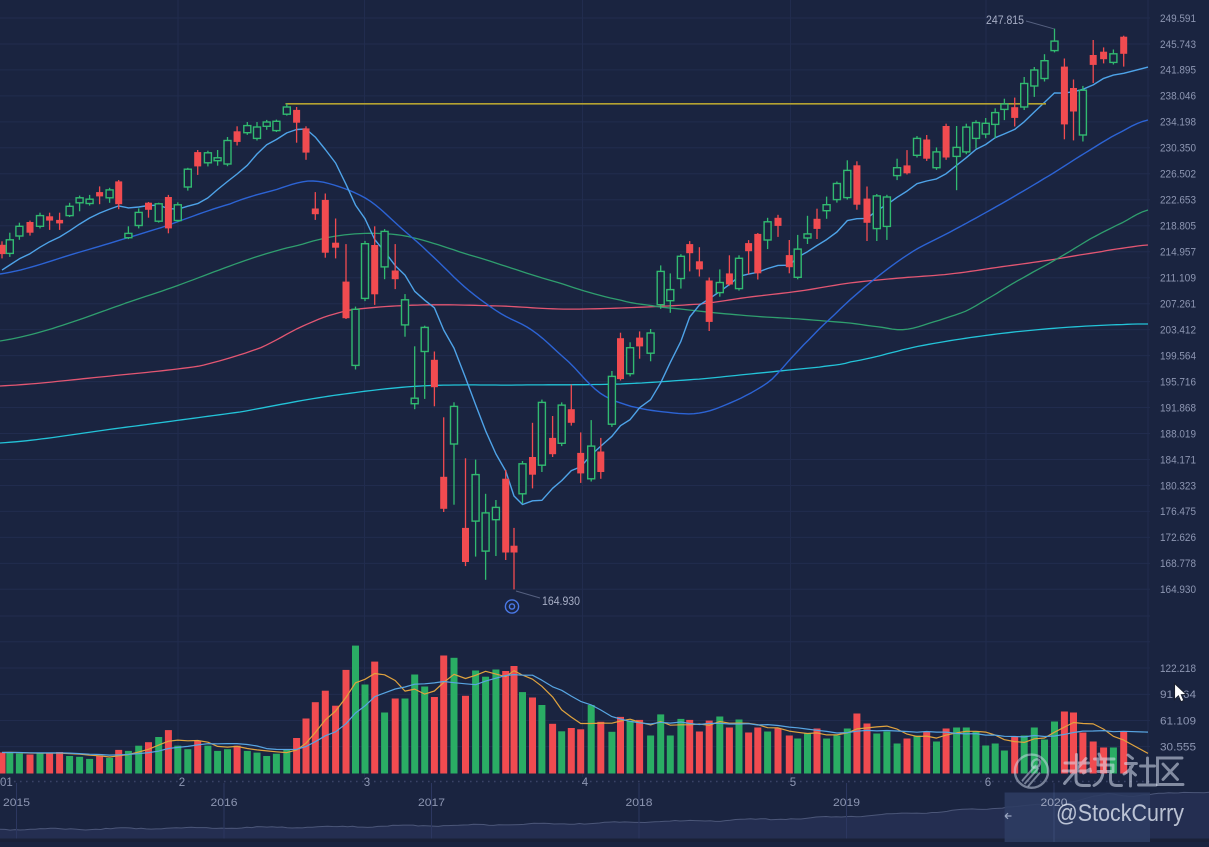 The width and height of the screenshot is (1209, 847). What do you see at coordinates (1178, 175) in the screenshot?
I see `svg-text: 226.502` at bounding box center [1178, 175].